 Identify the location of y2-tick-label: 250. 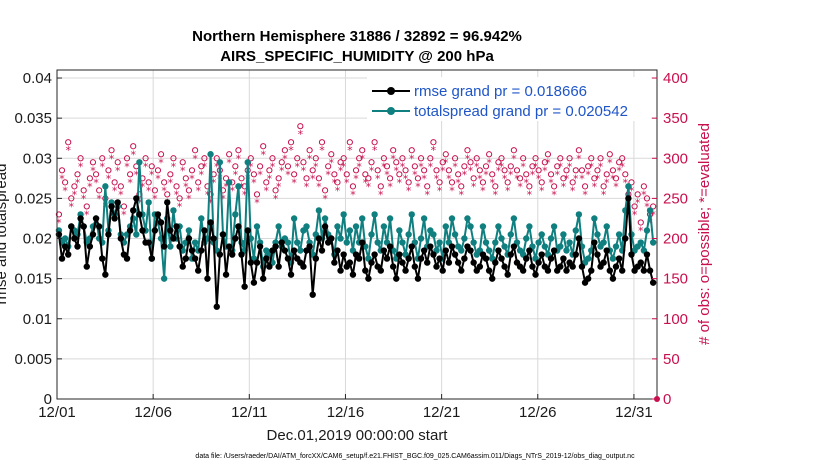
(675, 198).